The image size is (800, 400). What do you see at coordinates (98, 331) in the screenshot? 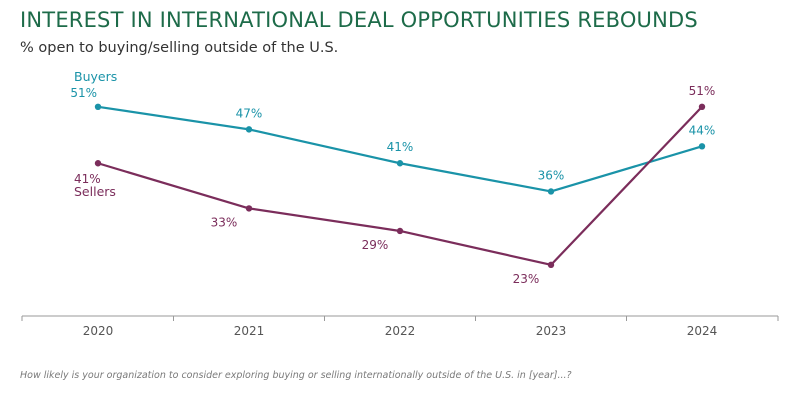
I see `x-tick-label: 2020` at bounding box center [98, 331].